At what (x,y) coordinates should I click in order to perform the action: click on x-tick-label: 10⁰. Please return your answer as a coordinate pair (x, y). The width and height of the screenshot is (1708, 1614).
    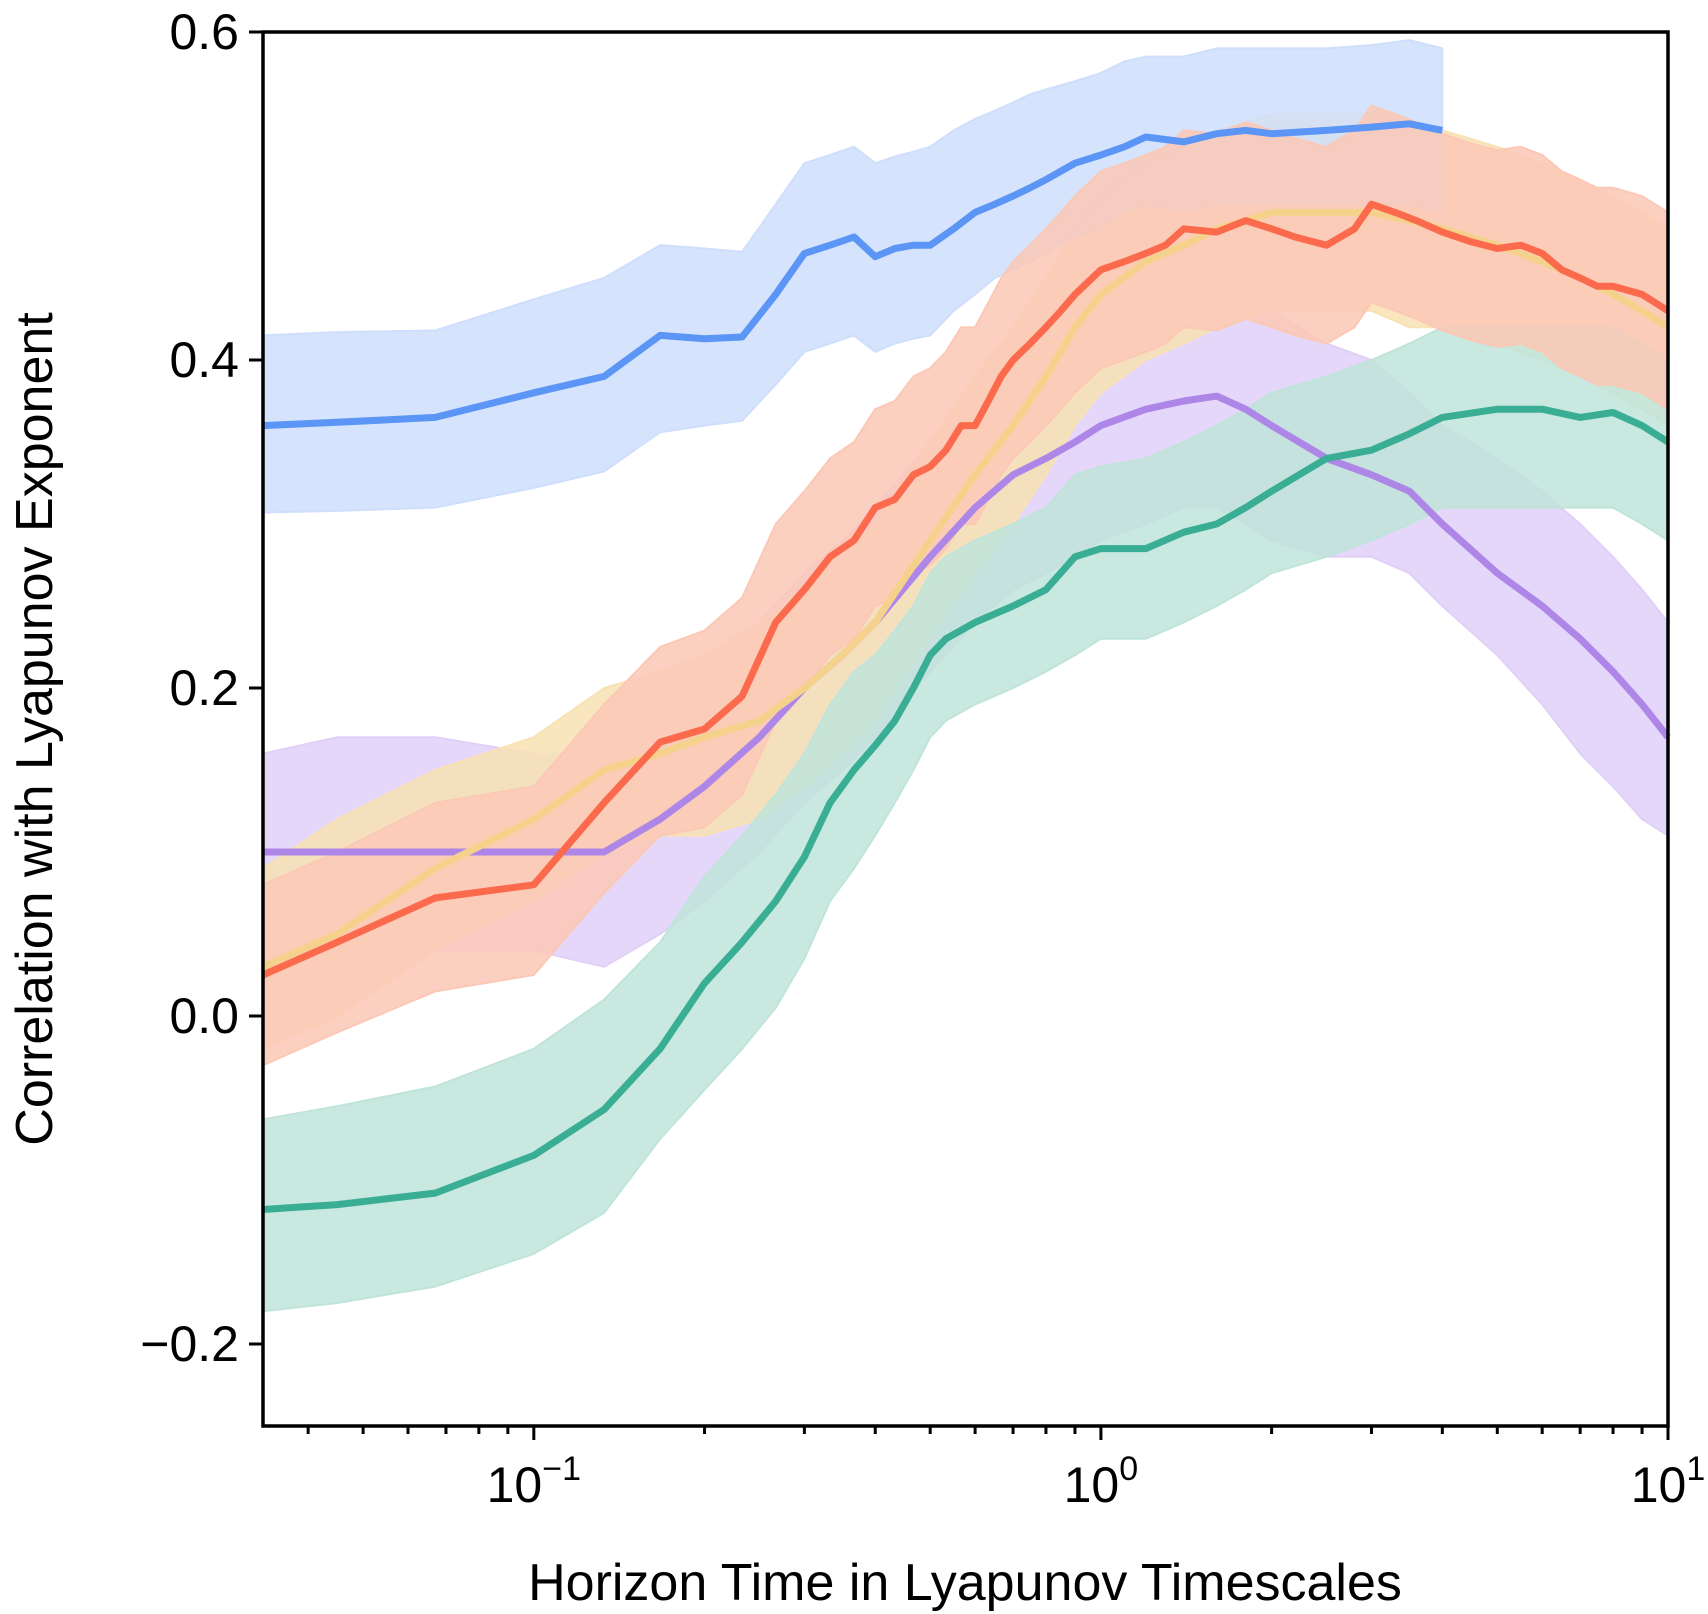
    Looking at the image, I should click on (1101, 1481).